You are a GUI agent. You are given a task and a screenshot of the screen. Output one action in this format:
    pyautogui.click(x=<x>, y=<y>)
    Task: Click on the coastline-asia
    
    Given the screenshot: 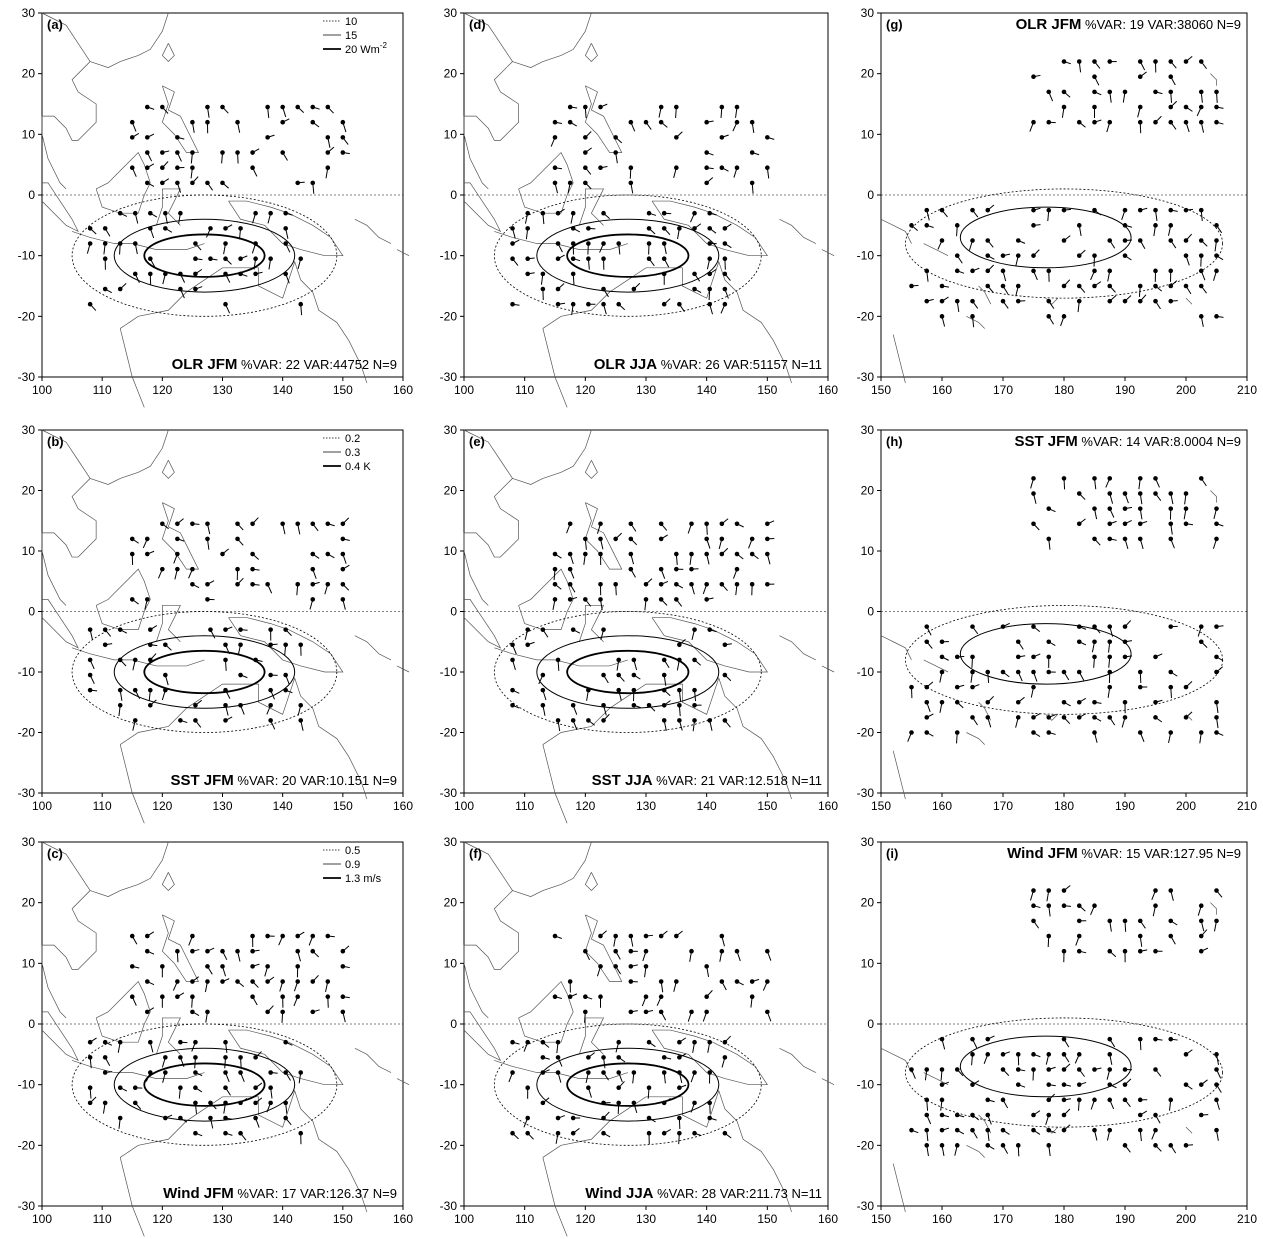 What is the action you would take?
    pyautogui.click(x=491, y=517)
    